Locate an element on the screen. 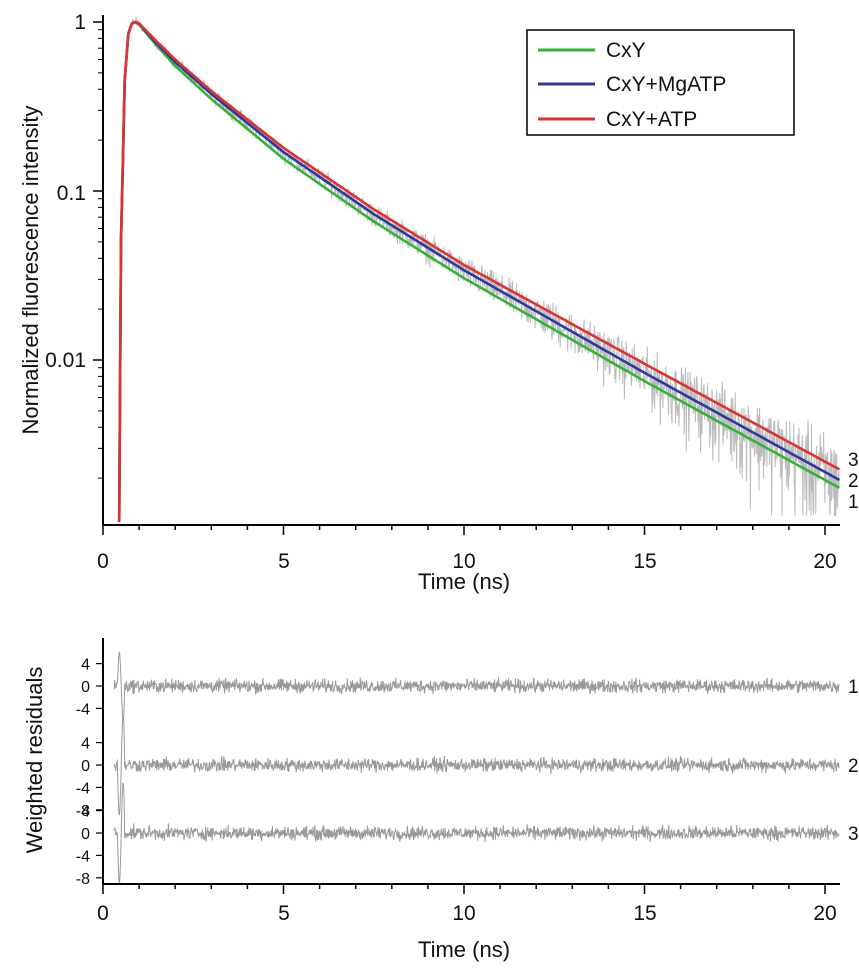 The width and height of the screenshot is (859, 971). decay-x-ticks is located at coordinates (464, 530).